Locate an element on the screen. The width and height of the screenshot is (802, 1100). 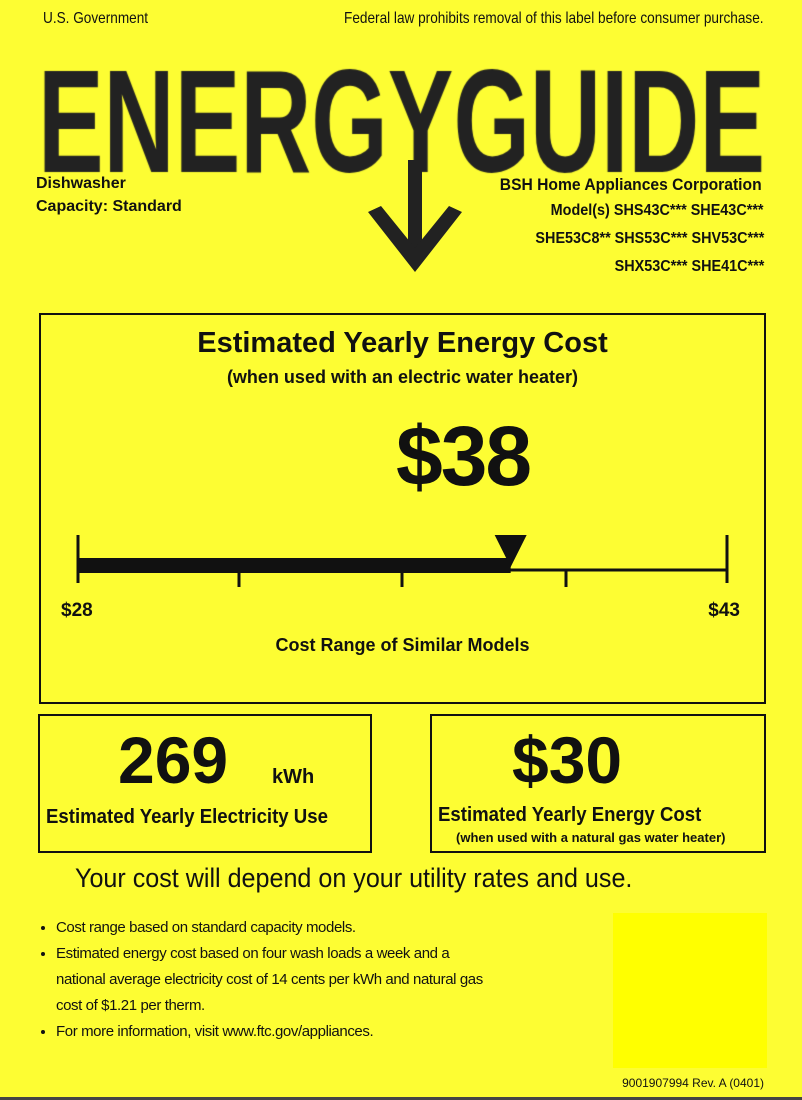
appliance-type: Dishwasher is located at coordinates (81, 183).